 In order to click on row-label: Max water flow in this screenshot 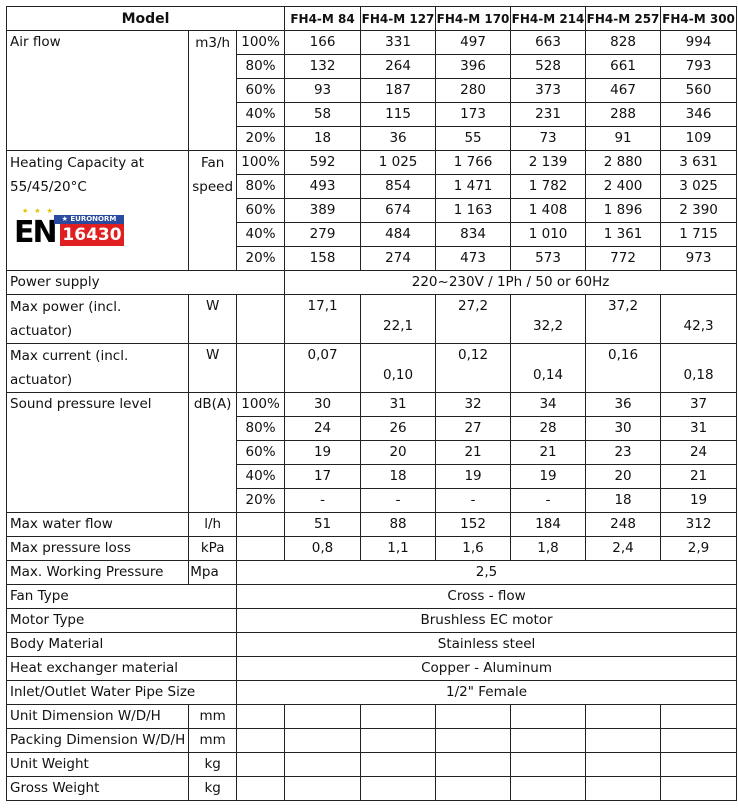, I will do `click(97, 524)`.